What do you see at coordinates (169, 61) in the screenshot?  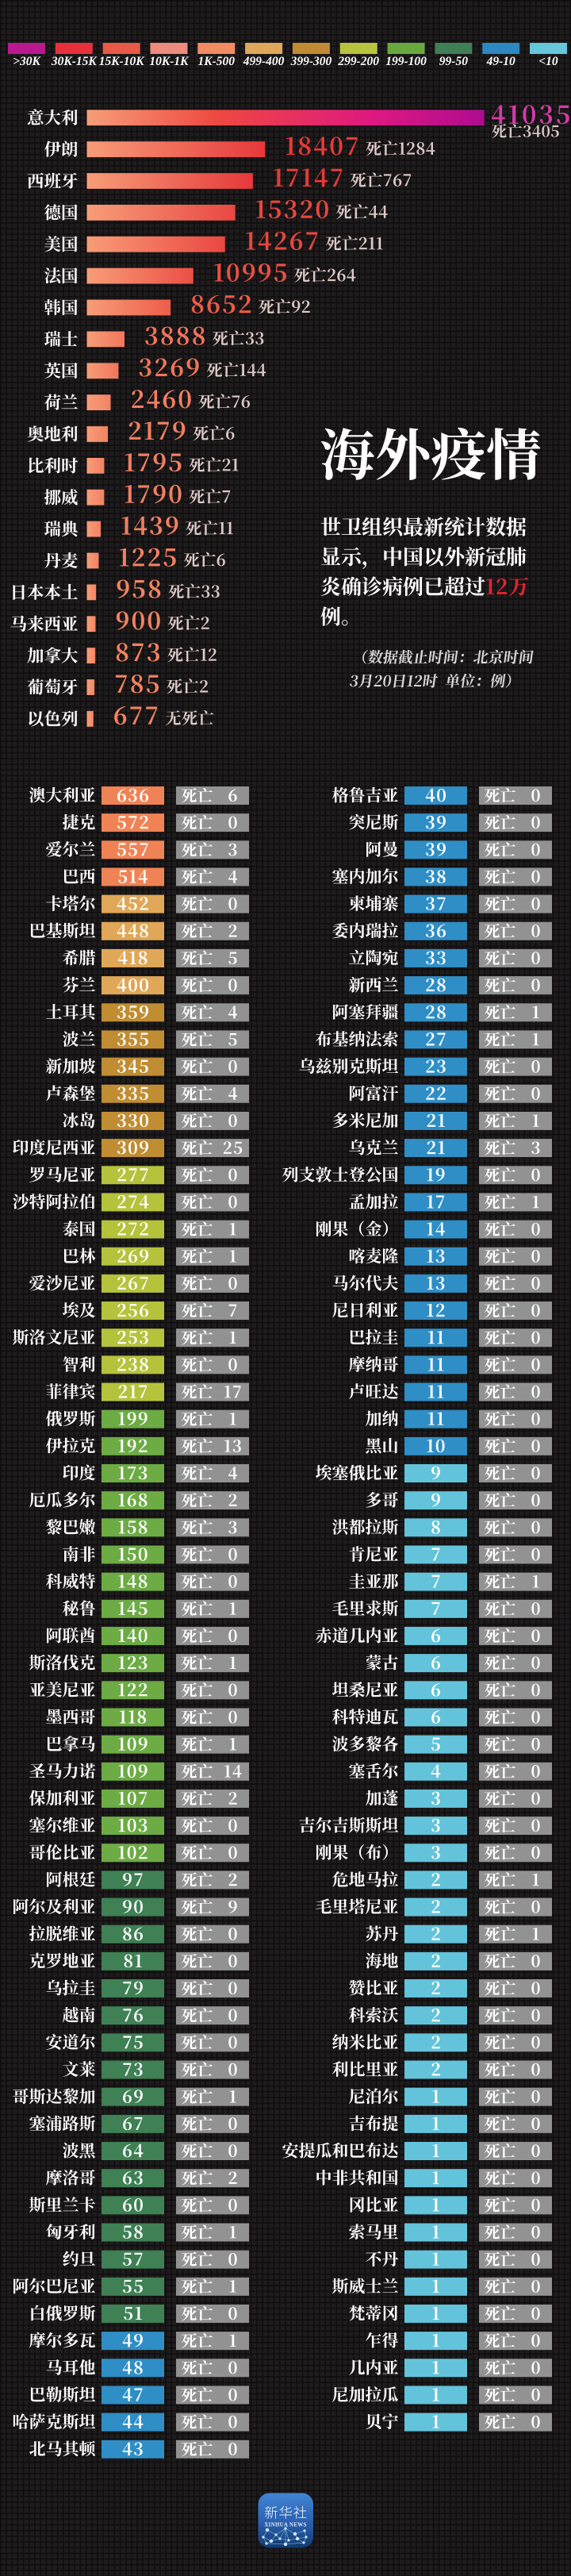 I see `svg-text: 10K-1K` at bounding box center [169, 61].